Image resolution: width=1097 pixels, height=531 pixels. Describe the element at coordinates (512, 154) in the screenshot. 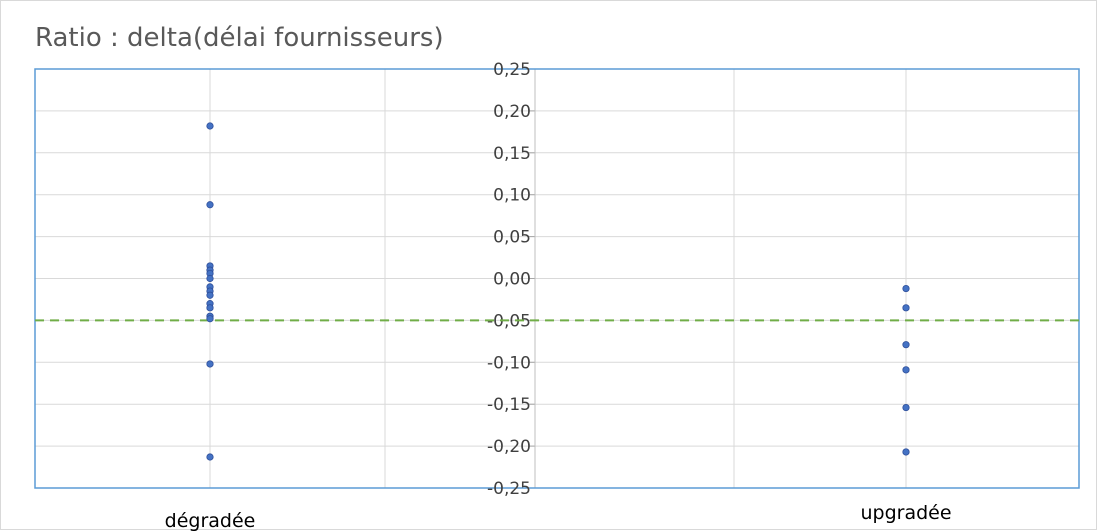

I see `y-tick-label: 0,15` at that location.